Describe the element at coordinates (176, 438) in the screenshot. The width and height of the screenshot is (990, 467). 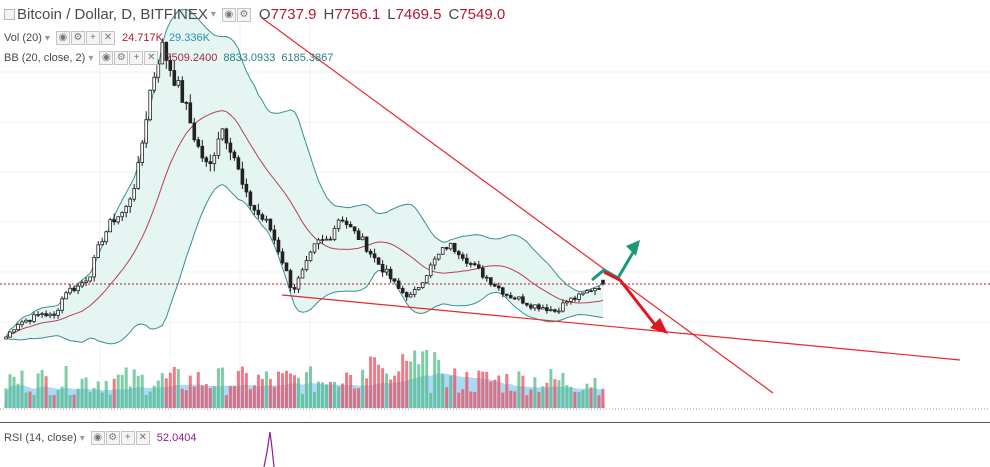
I see `rsi-value: 52.0404` at that location.